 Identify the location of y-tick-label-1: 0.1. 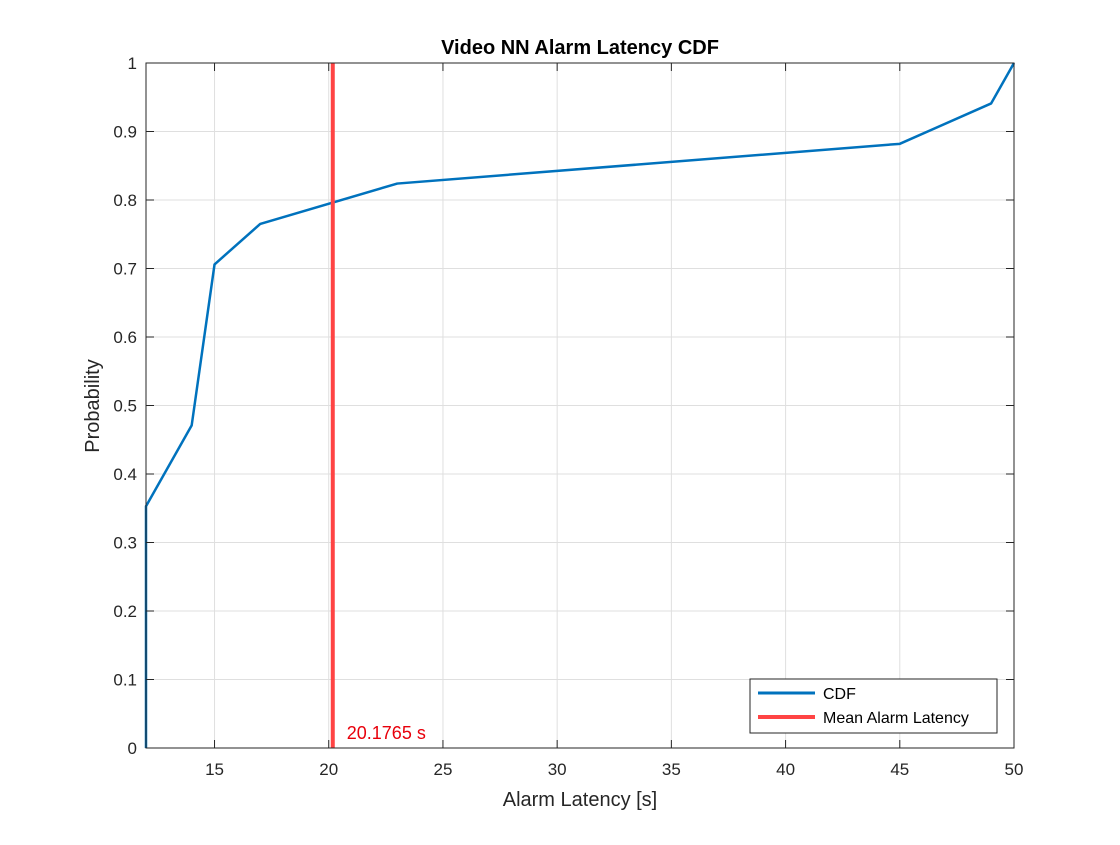
(125, 680).